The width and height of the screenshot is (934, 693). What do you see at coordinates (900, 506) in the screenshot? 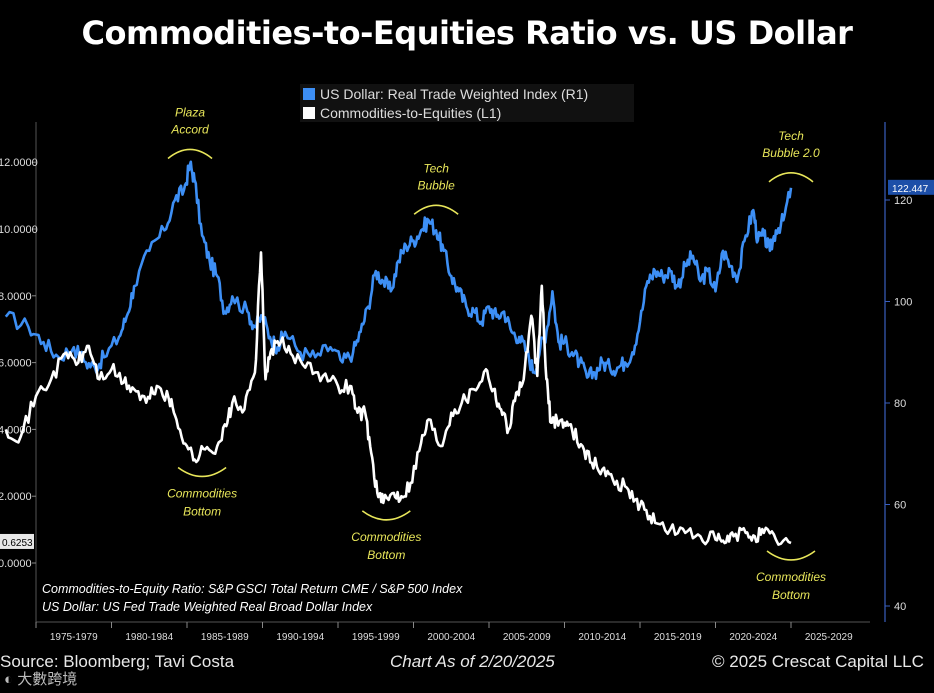
I see `right-tick-label: 60` at bounding box center [900, 506].